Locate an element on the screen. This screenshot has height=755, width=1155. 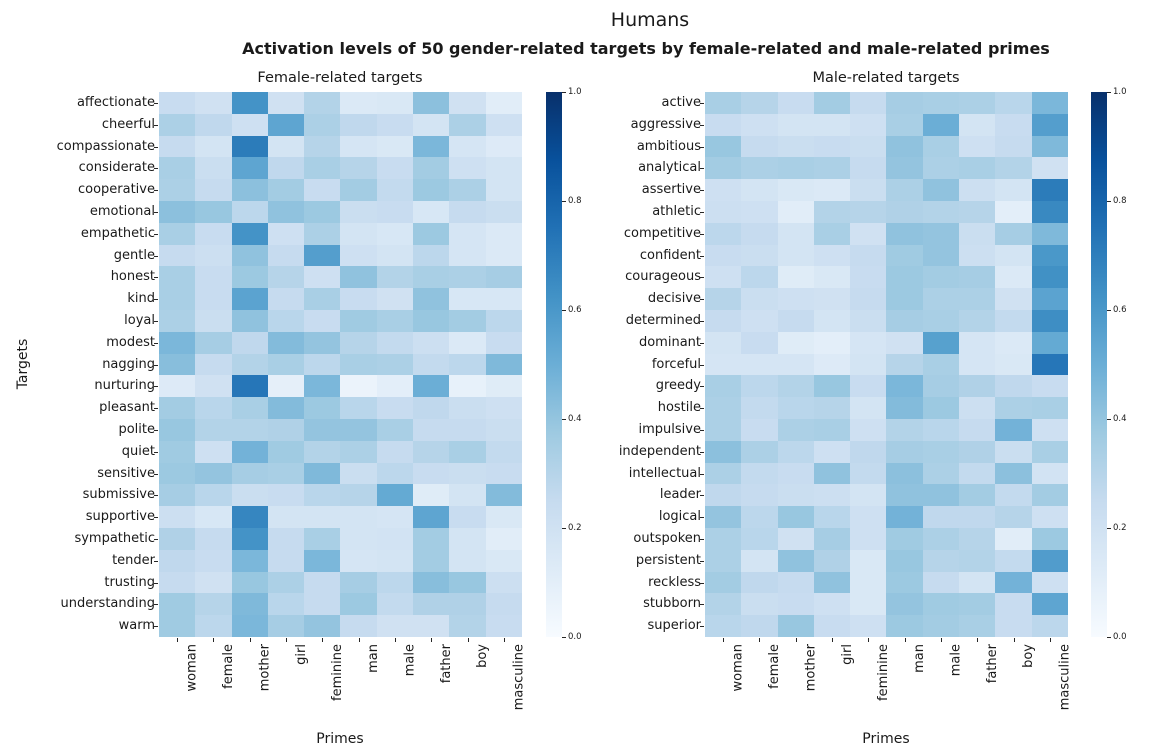
y-tick-label: emotional is located at coordinates (122, 211).